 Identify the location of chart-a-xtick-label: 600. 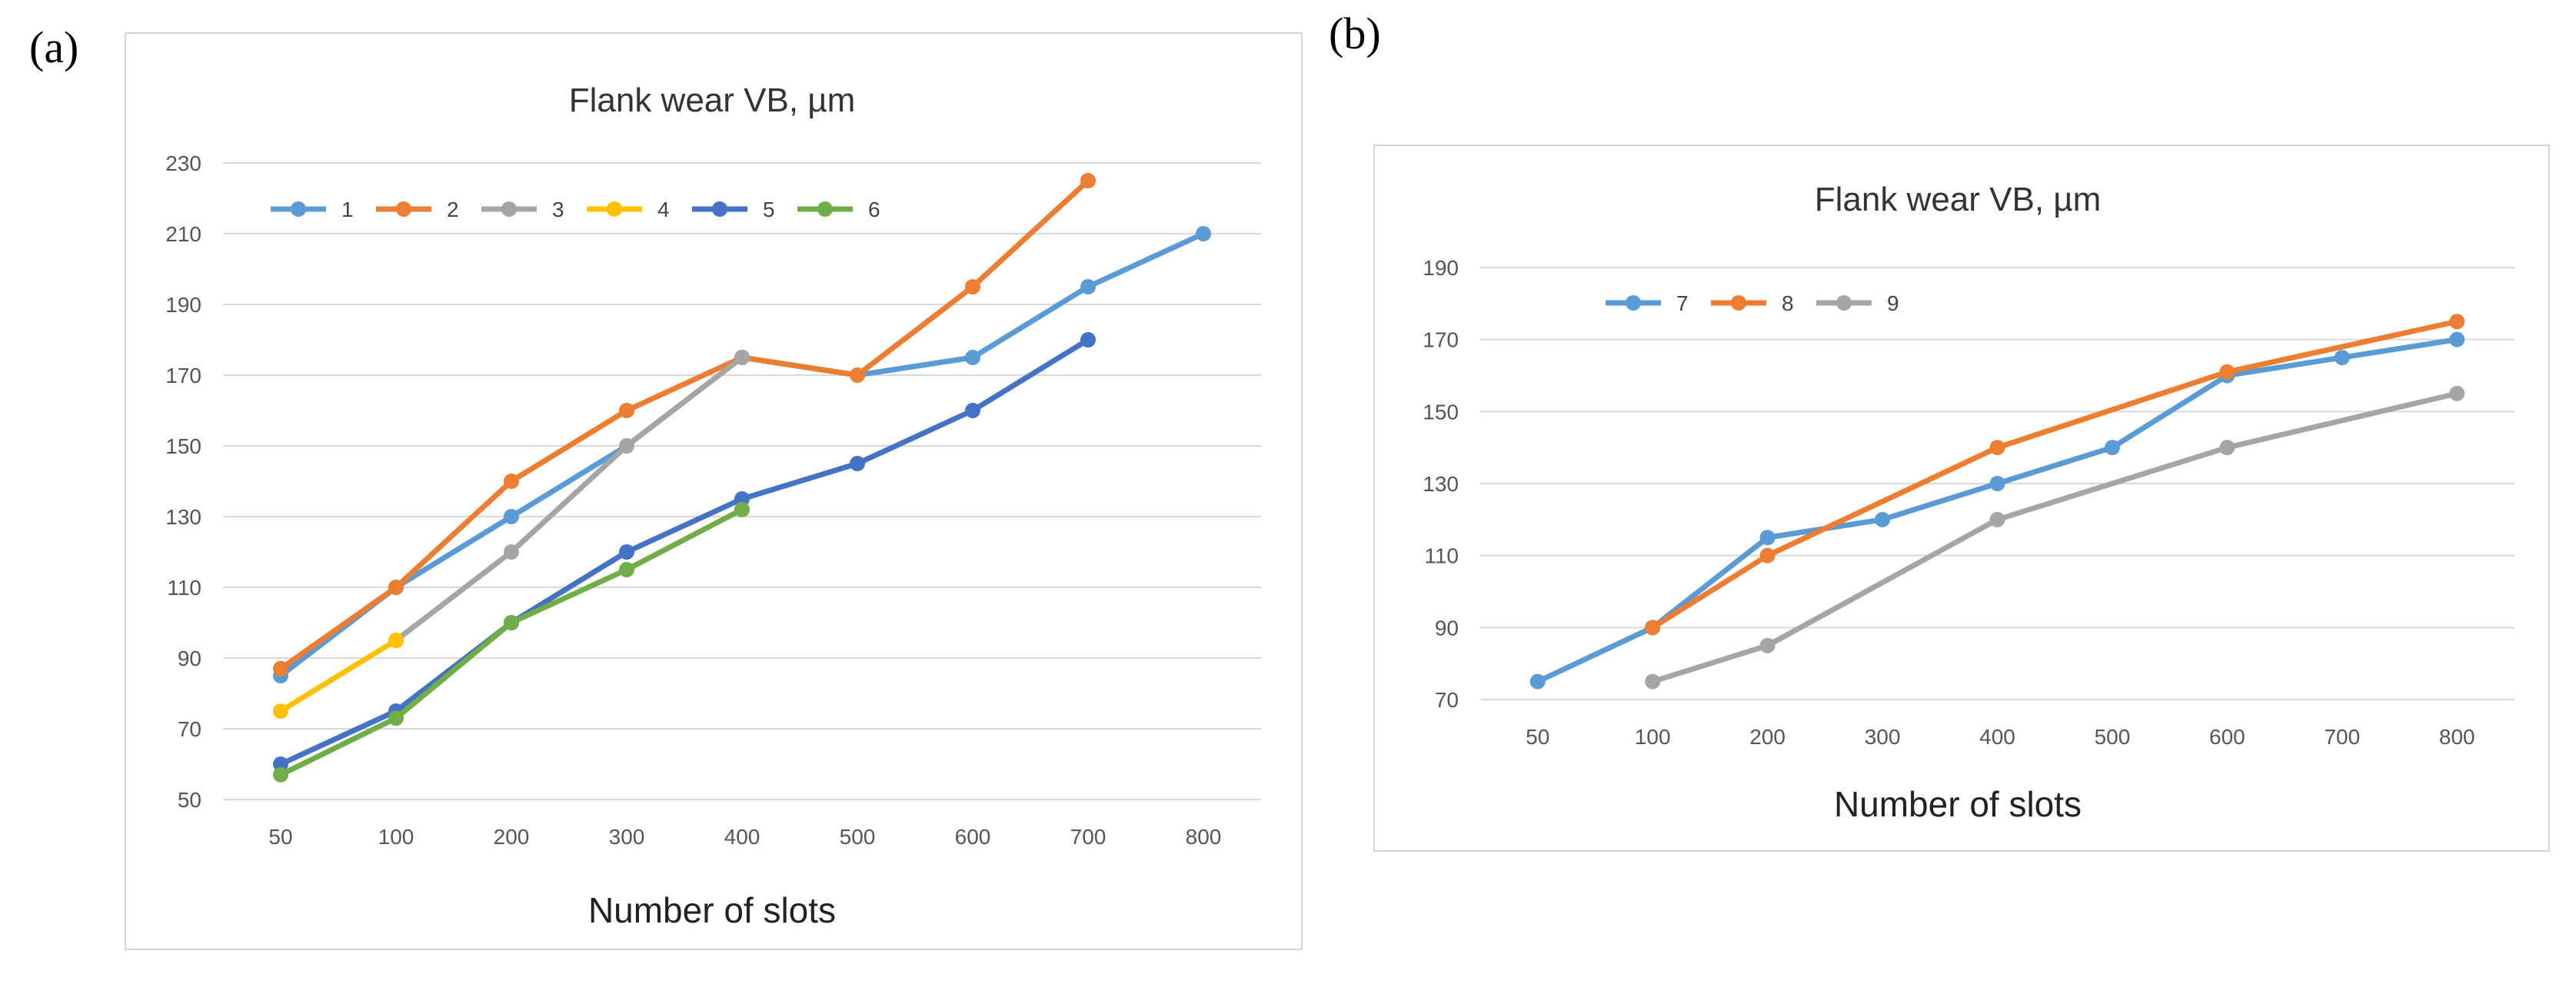
(973, 837).